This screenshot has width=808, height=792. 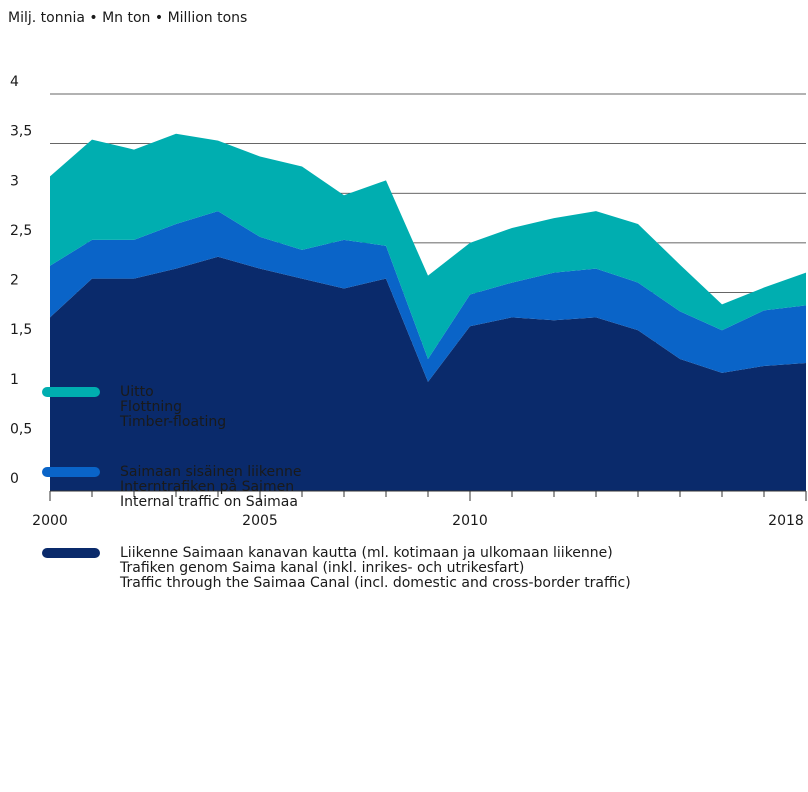 I want to click on y-tick-label: 2, so click(x=14, y=281).